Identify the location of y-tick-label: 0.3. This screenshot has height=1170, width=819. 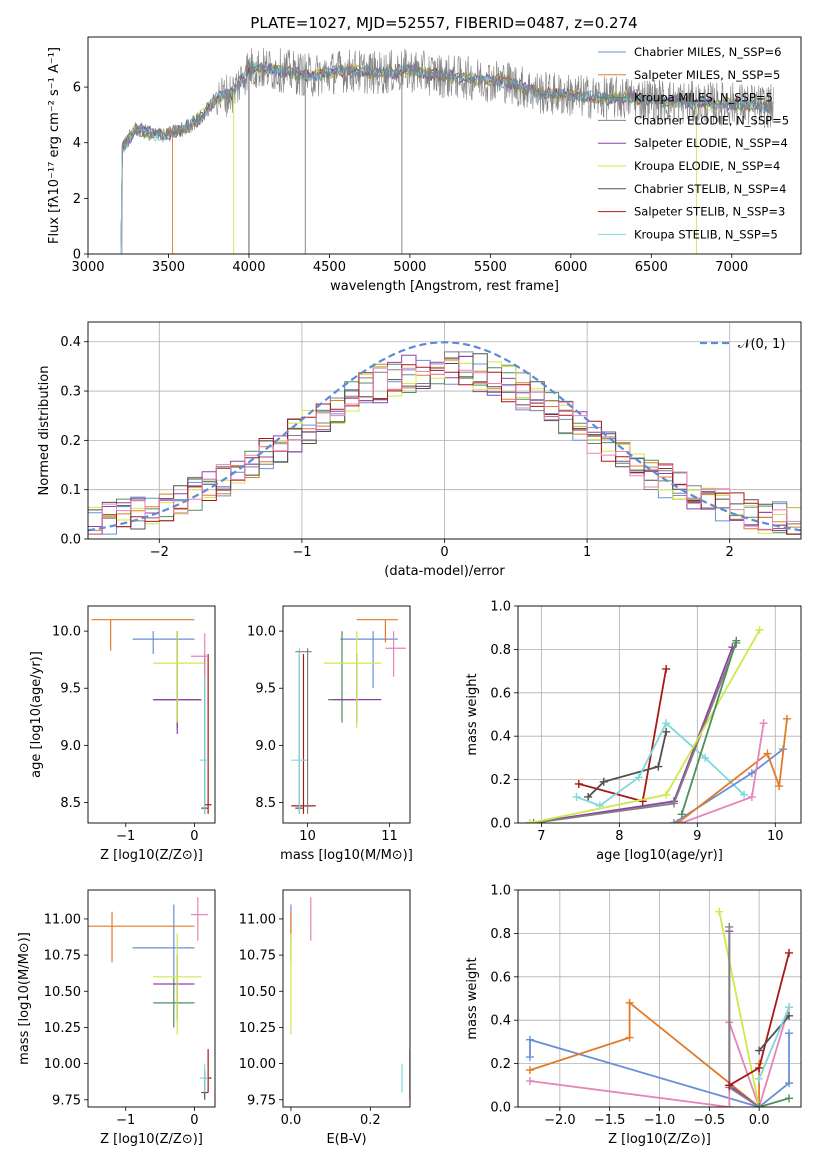
(70, 392).